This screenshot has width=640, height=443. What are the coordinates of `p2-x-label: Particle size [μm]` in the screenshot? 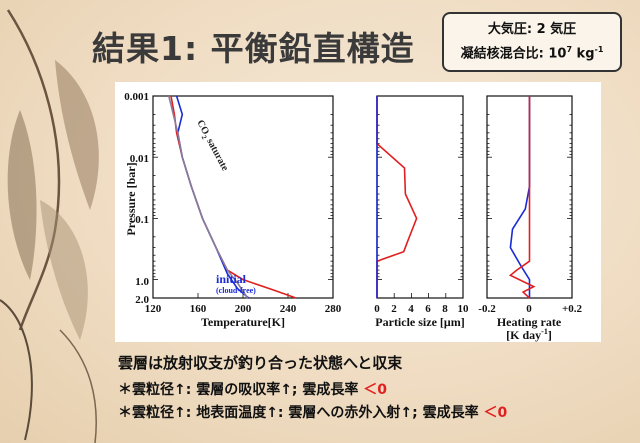 It's located at (419, 322).